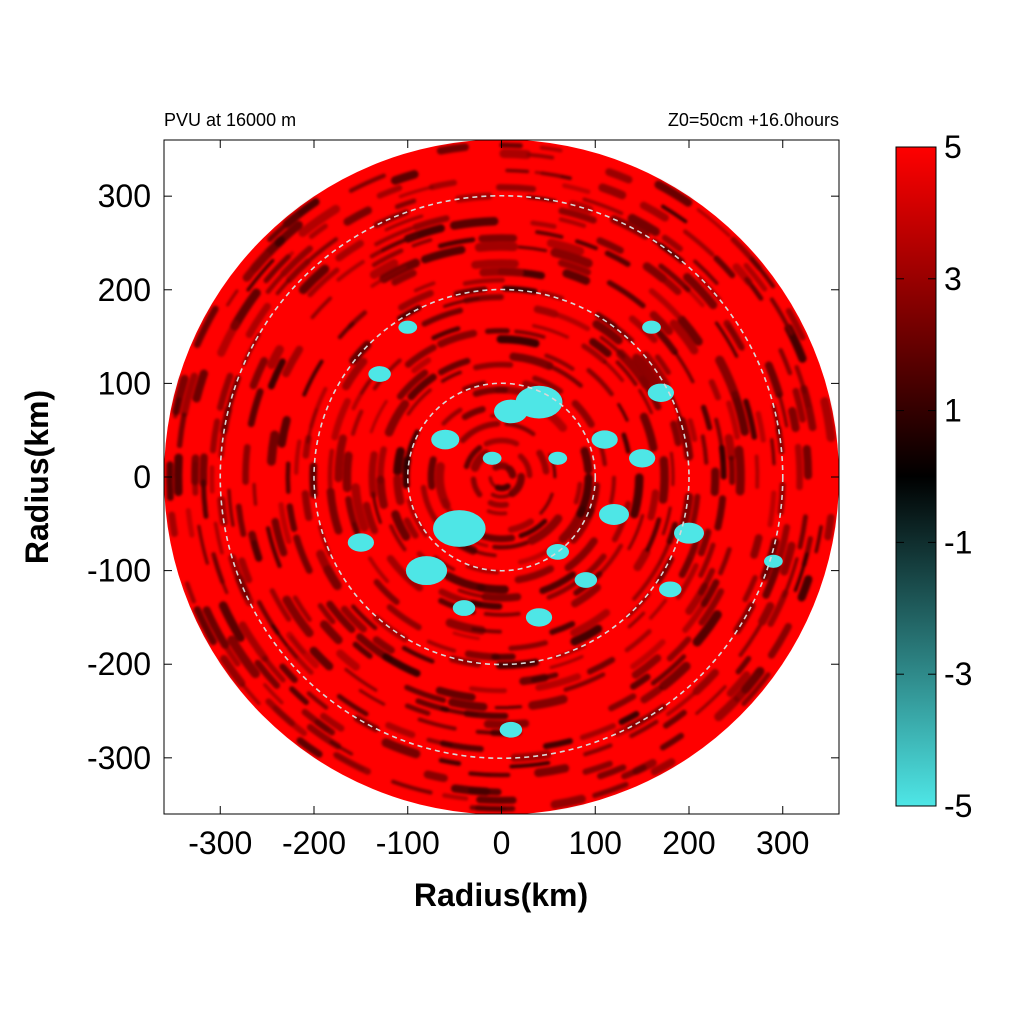 The height and width of the screenshot is (1024, 1024). Describe the element at coordinates (502, 843) in the screenshot. I see `x-tick-label: 0` at that location.